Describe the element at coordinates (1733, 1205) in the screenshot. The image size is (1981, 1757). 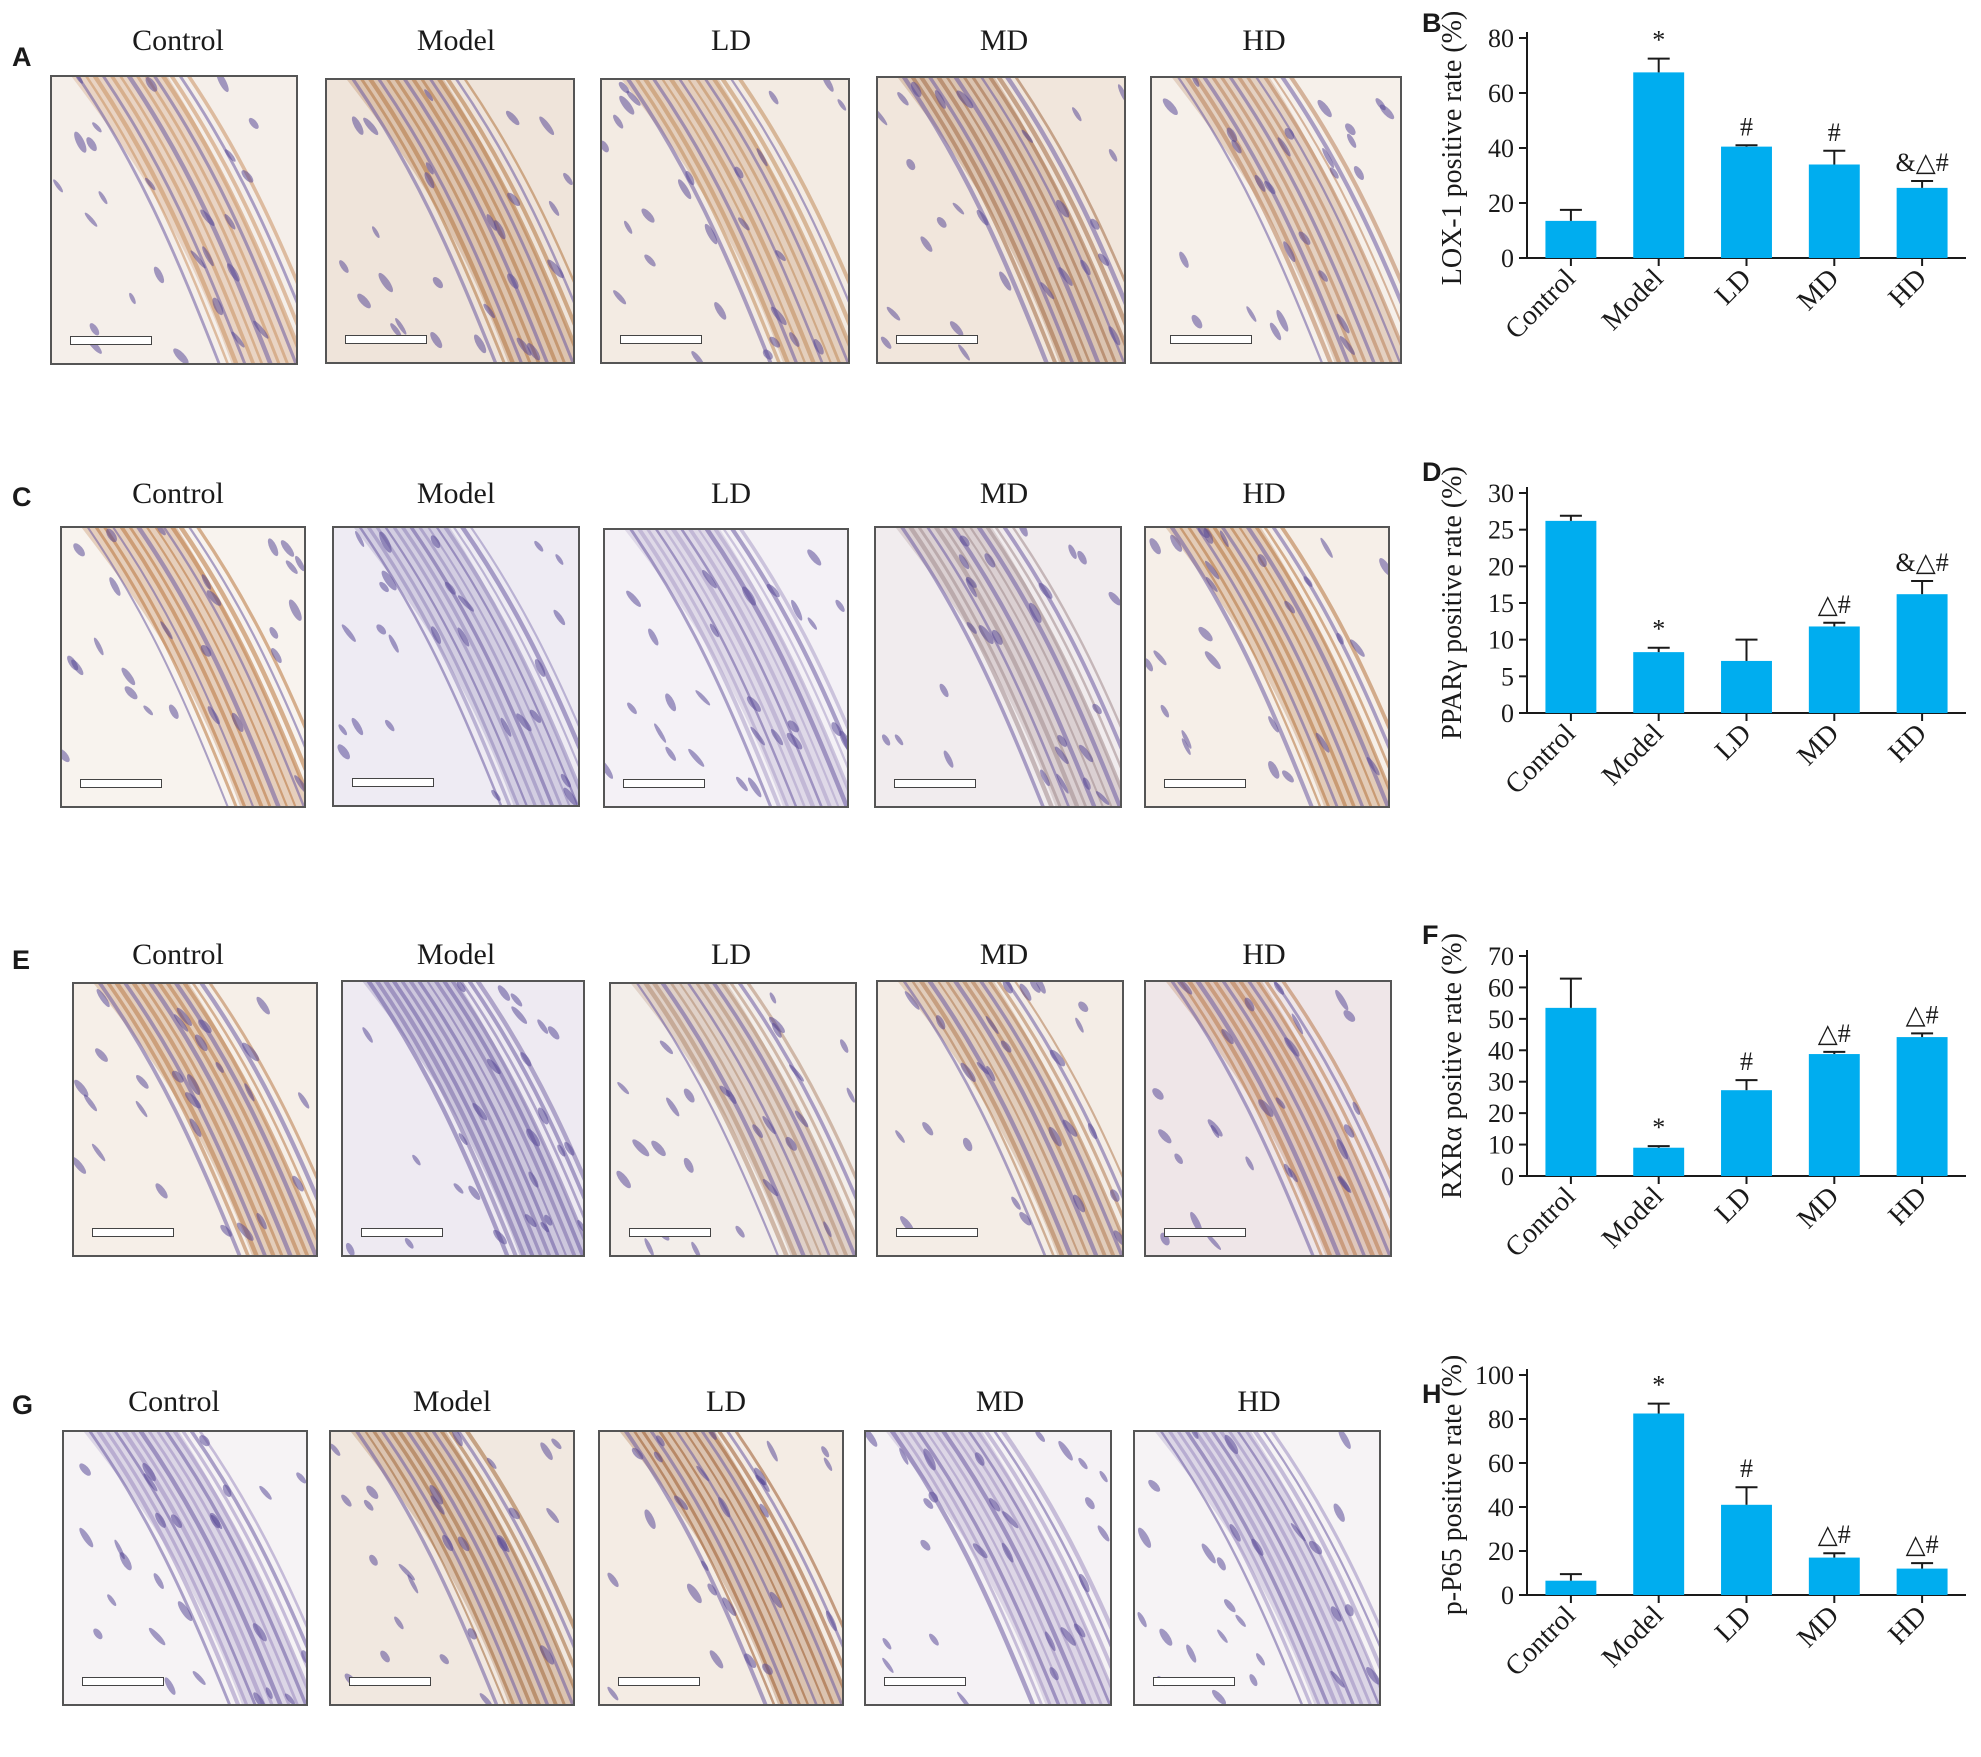
I see `x-tick-label: LD` at that location.